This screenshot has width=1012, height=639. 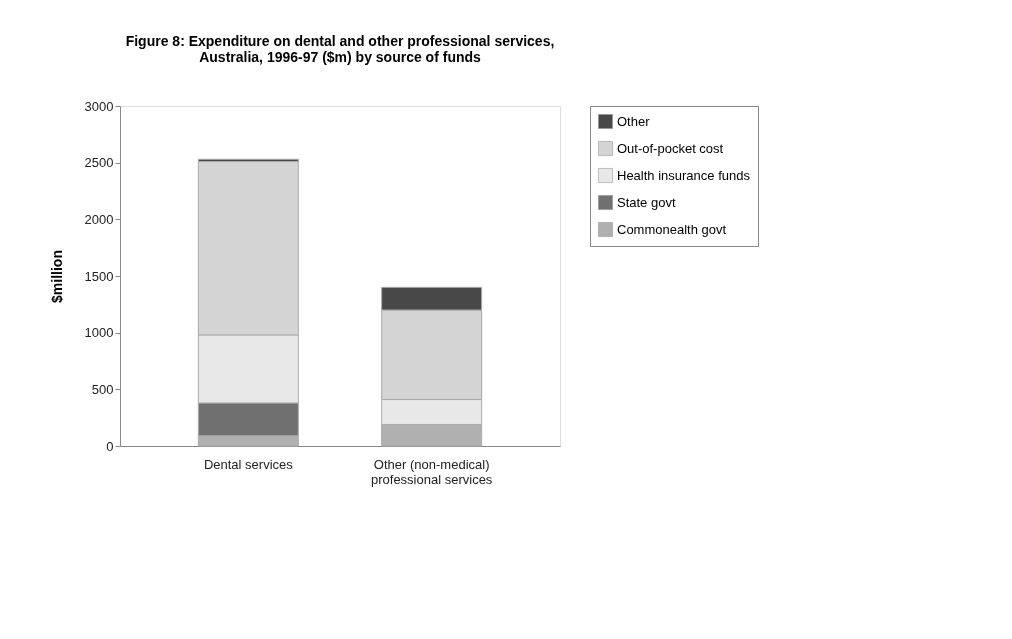 I want to click on legend-label: Out-of-pocket cost, so click(x=670, y=148).